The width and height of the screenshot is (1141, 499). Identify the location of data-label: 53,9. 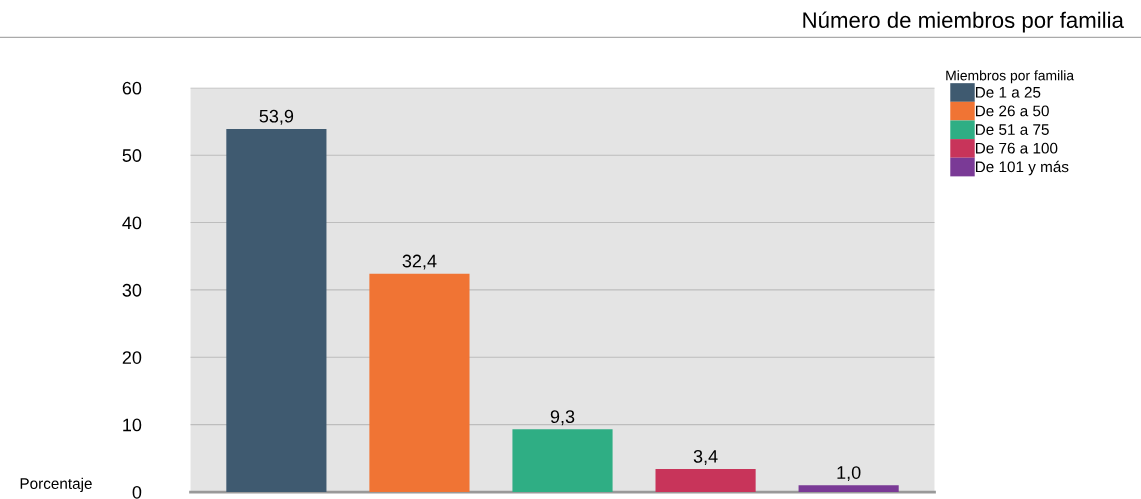
(276, 117).